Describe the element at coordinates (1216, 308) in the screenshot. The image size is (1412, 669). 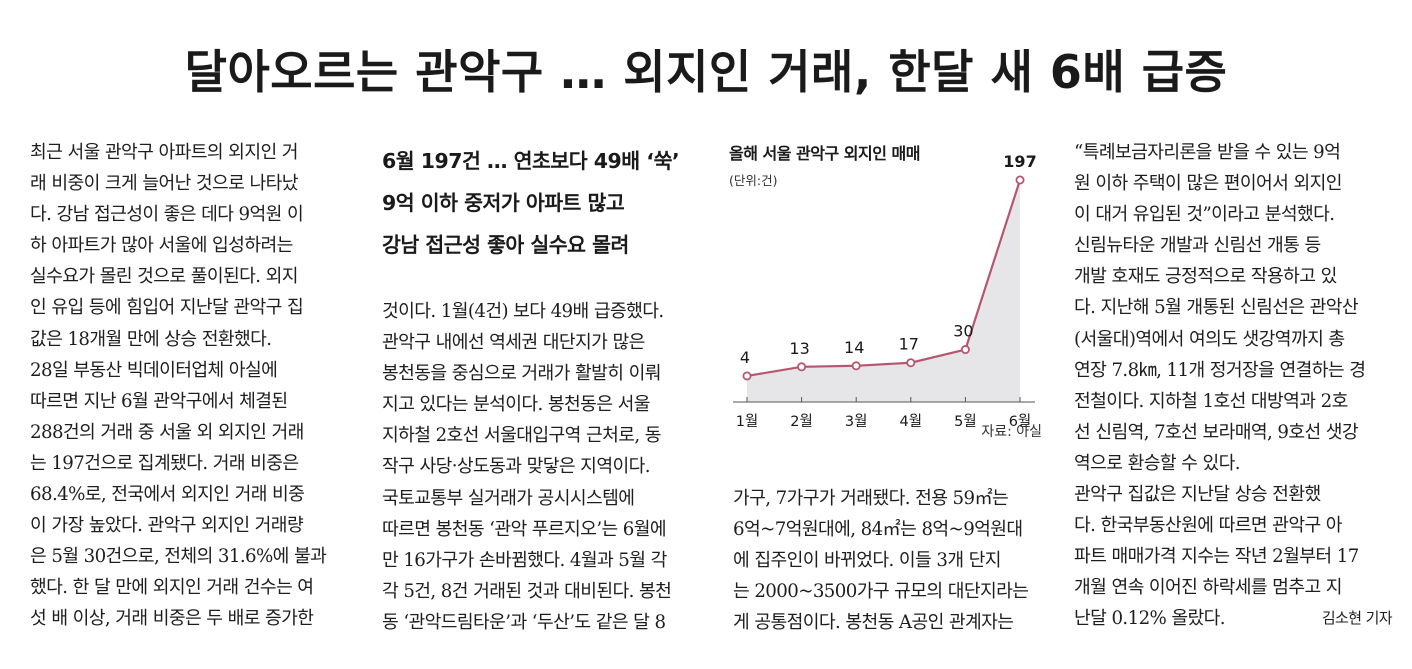
I see `article-line: 다. 지난해 5월 개통된 신림선은 관악산` at that location.